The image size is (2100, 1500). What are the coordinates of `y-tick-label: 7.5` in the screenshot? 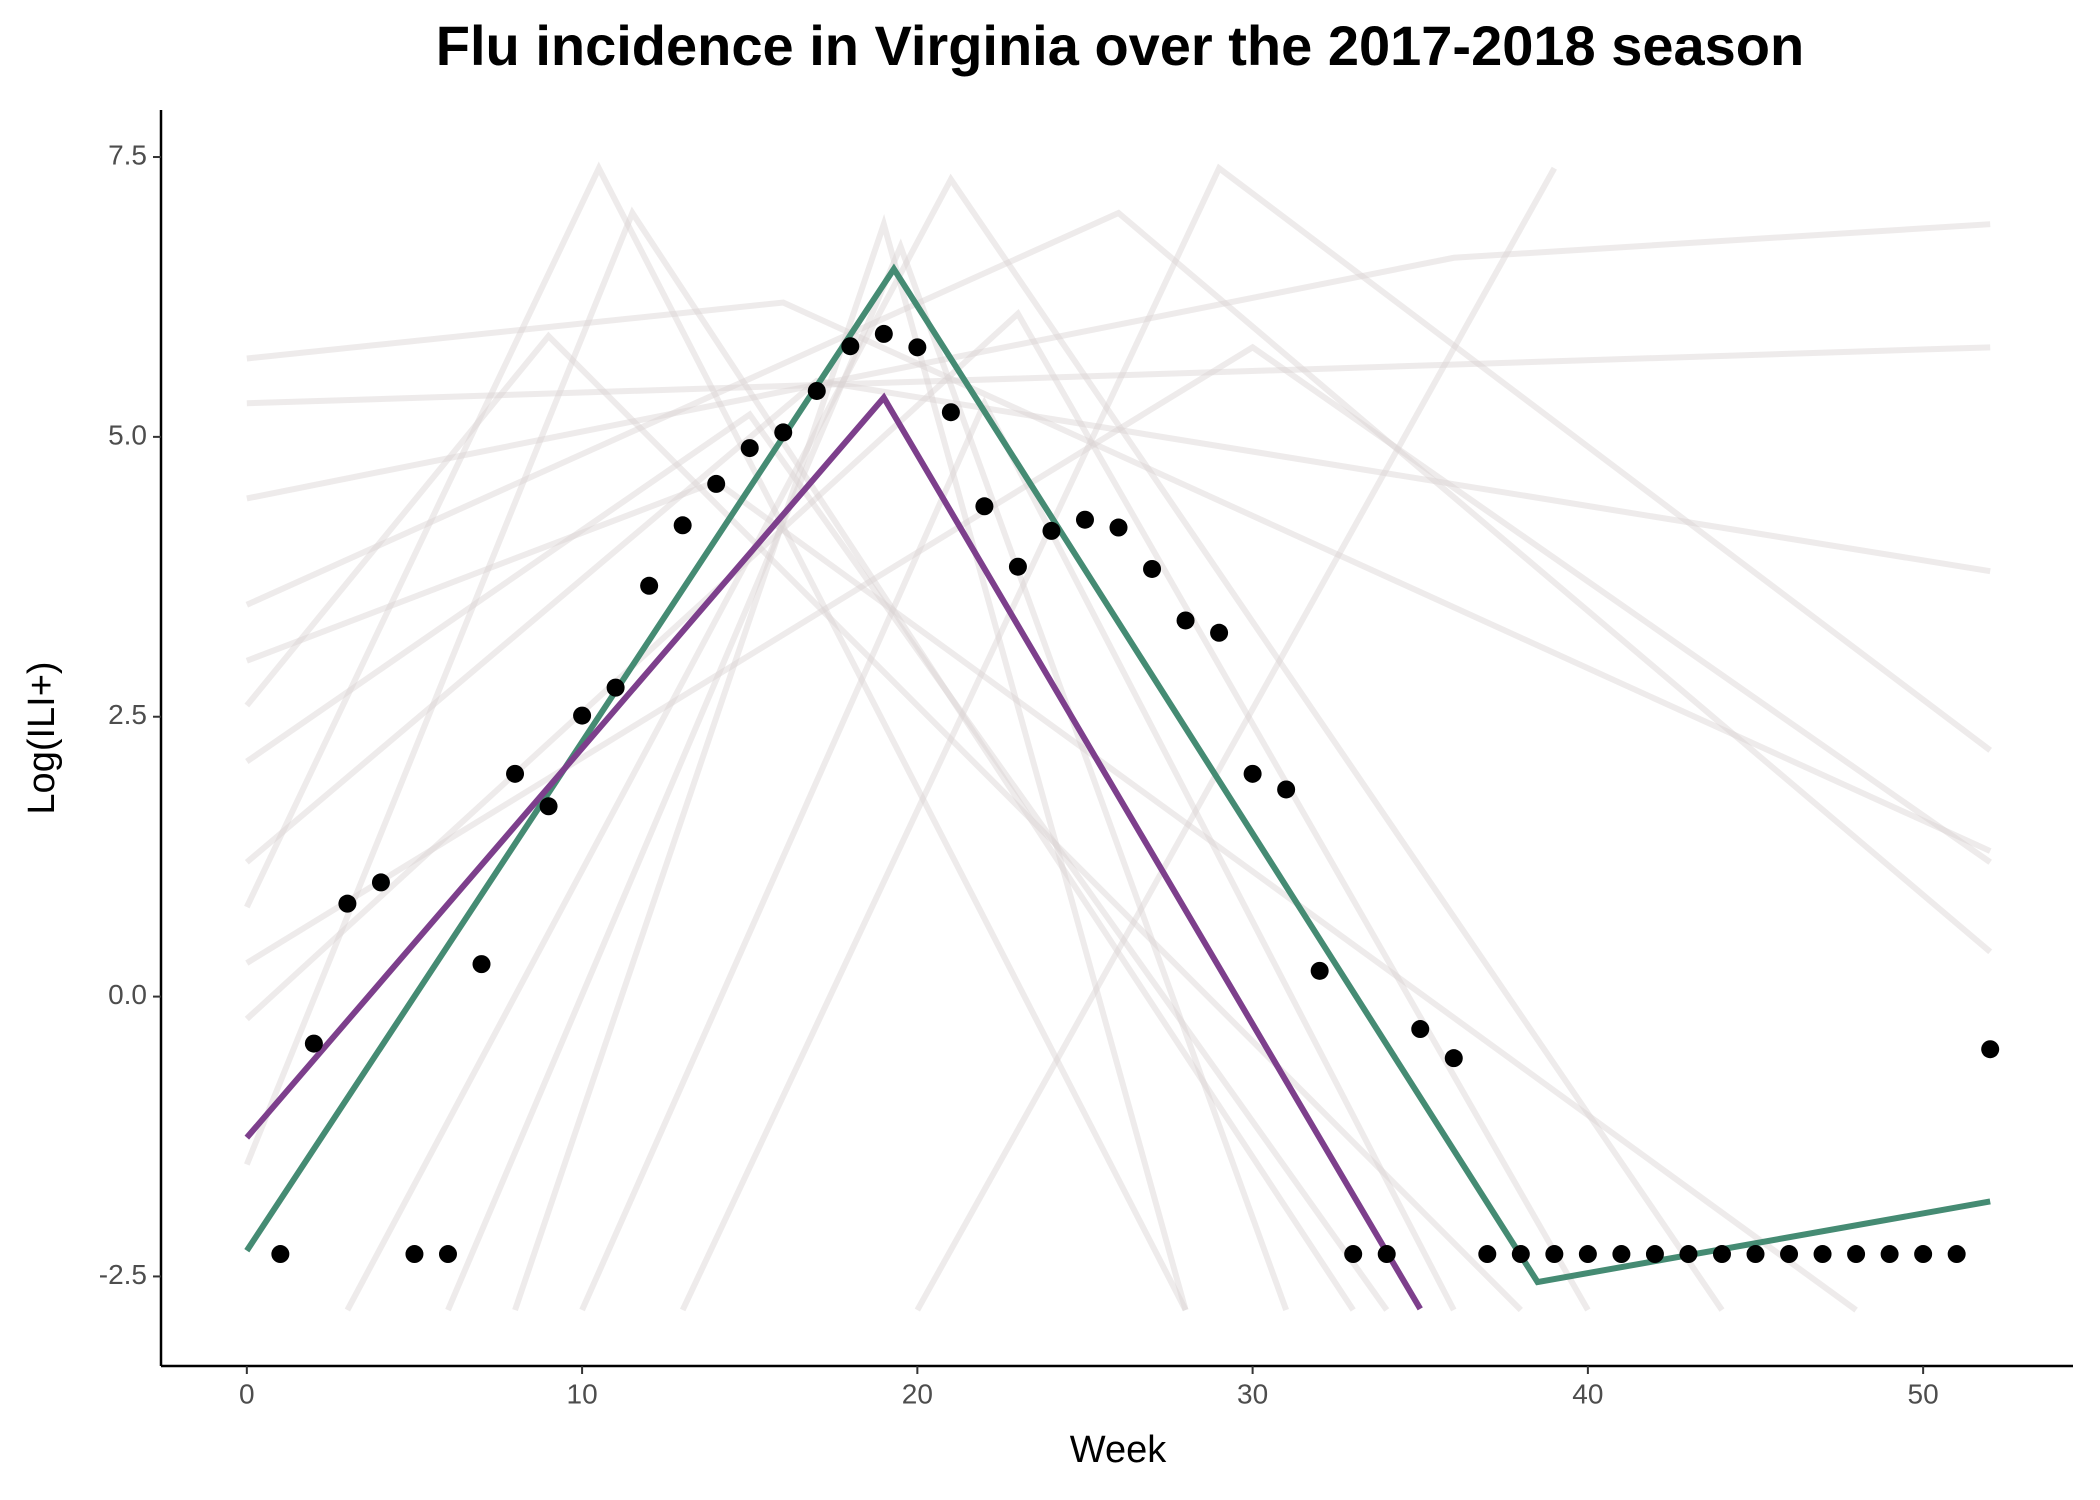 It's located at (127, 154).